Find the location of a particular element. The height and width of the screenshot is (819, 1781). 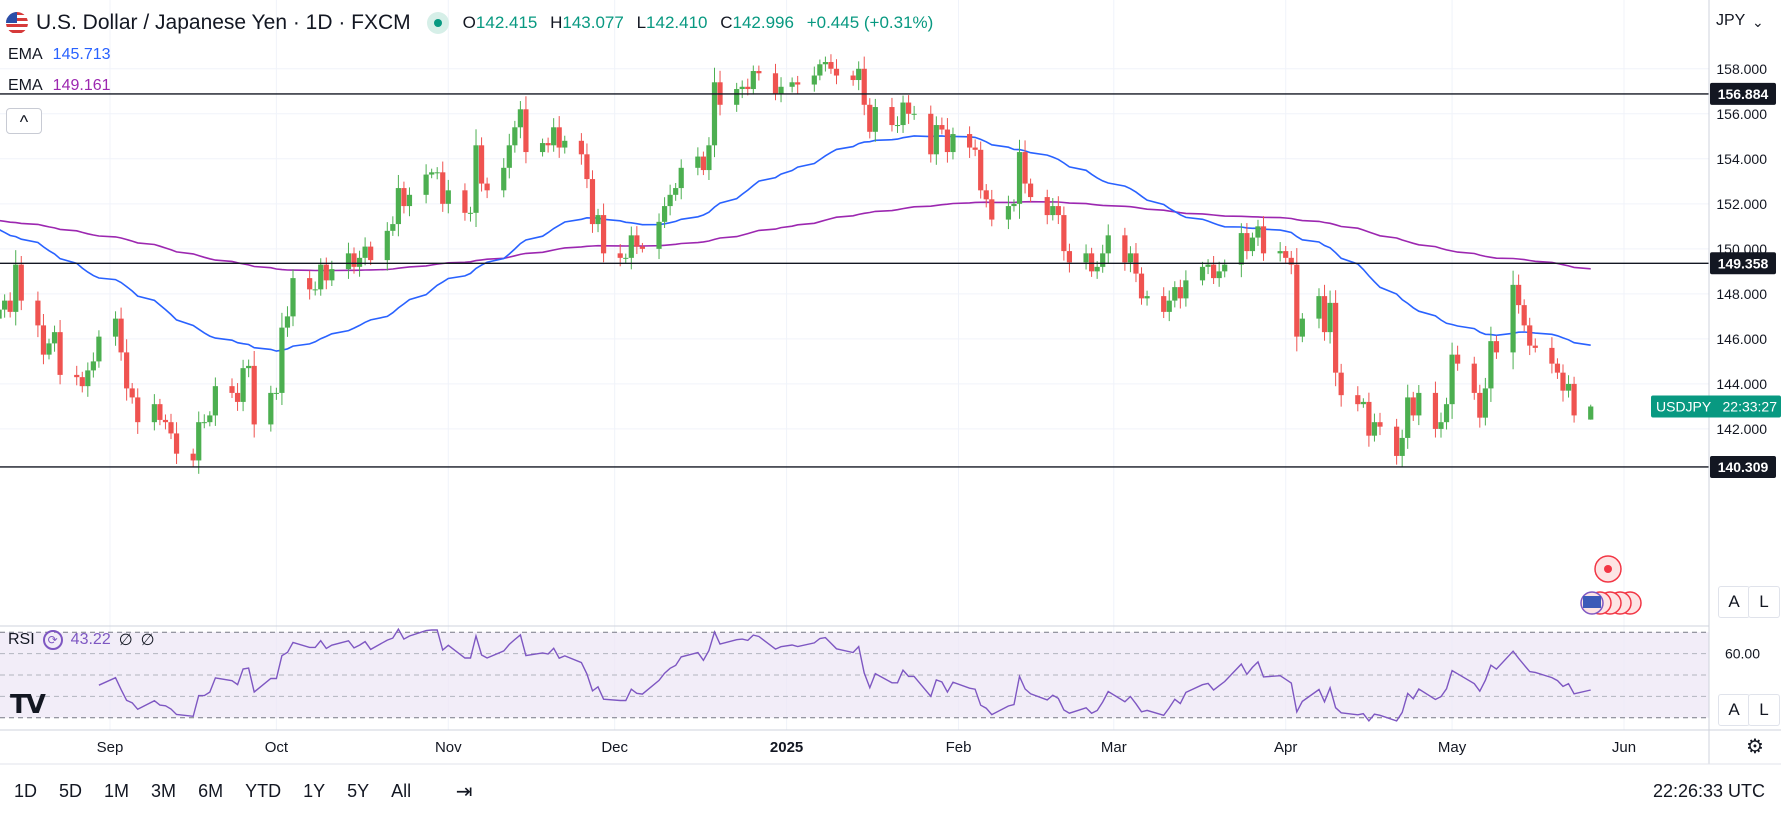

market-open-icon is located at coordinates (437, 23).